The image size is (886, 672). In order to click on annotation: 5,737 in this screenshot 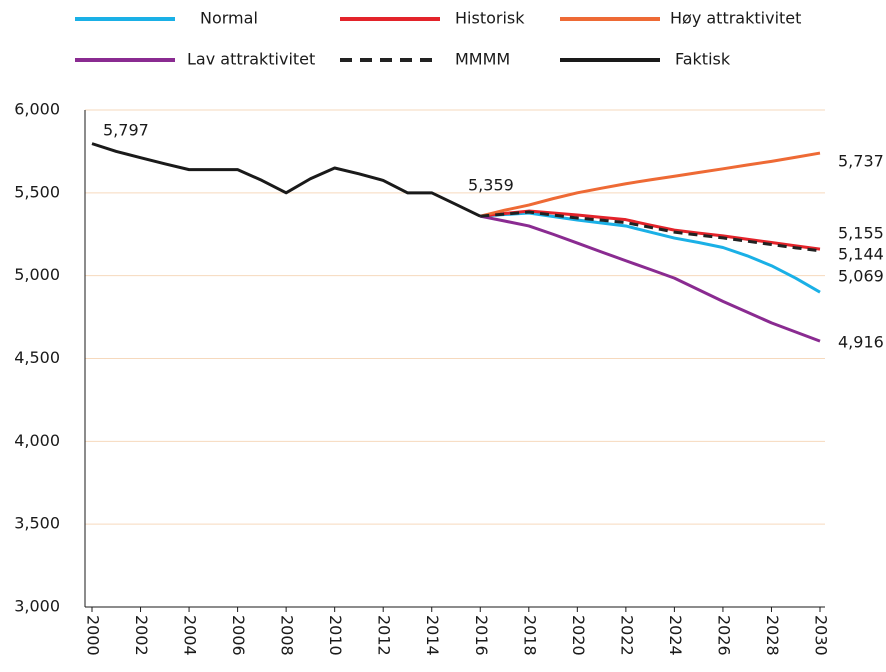, I will do `click(861, 161)`.